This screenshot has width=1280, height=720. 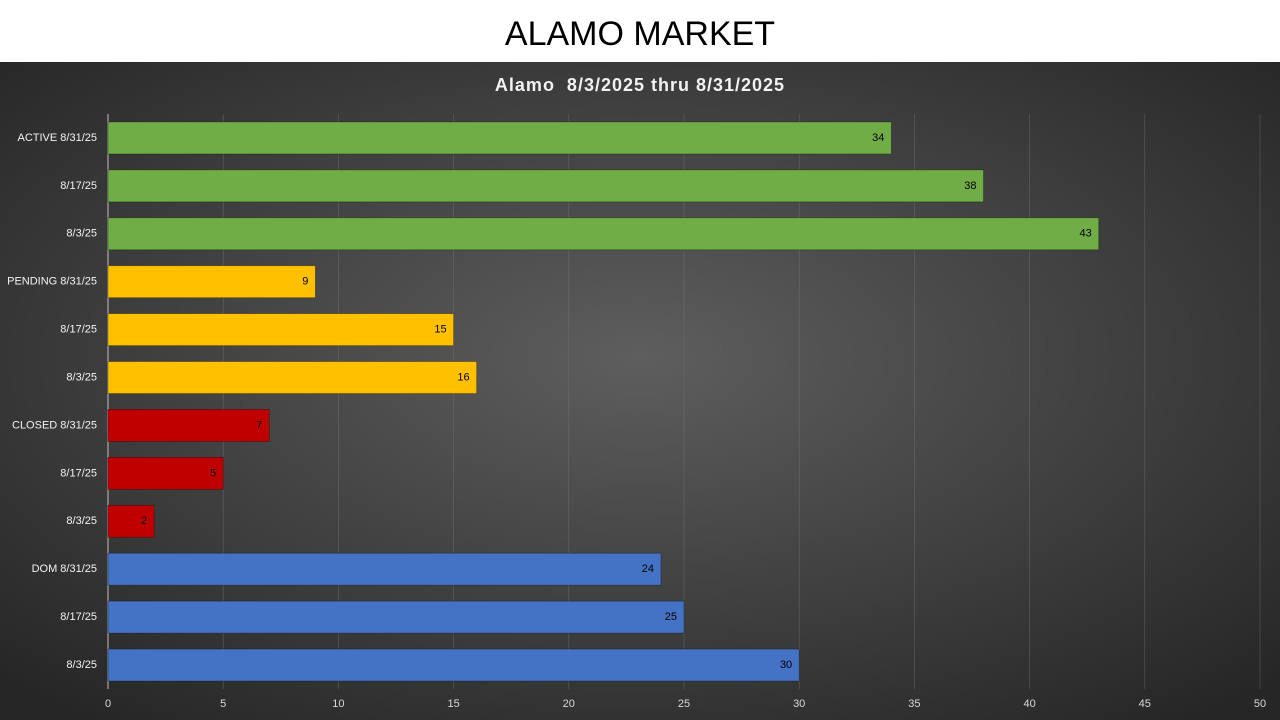 I want to click on x-tick-label: 10, so click(x=338, y=704).